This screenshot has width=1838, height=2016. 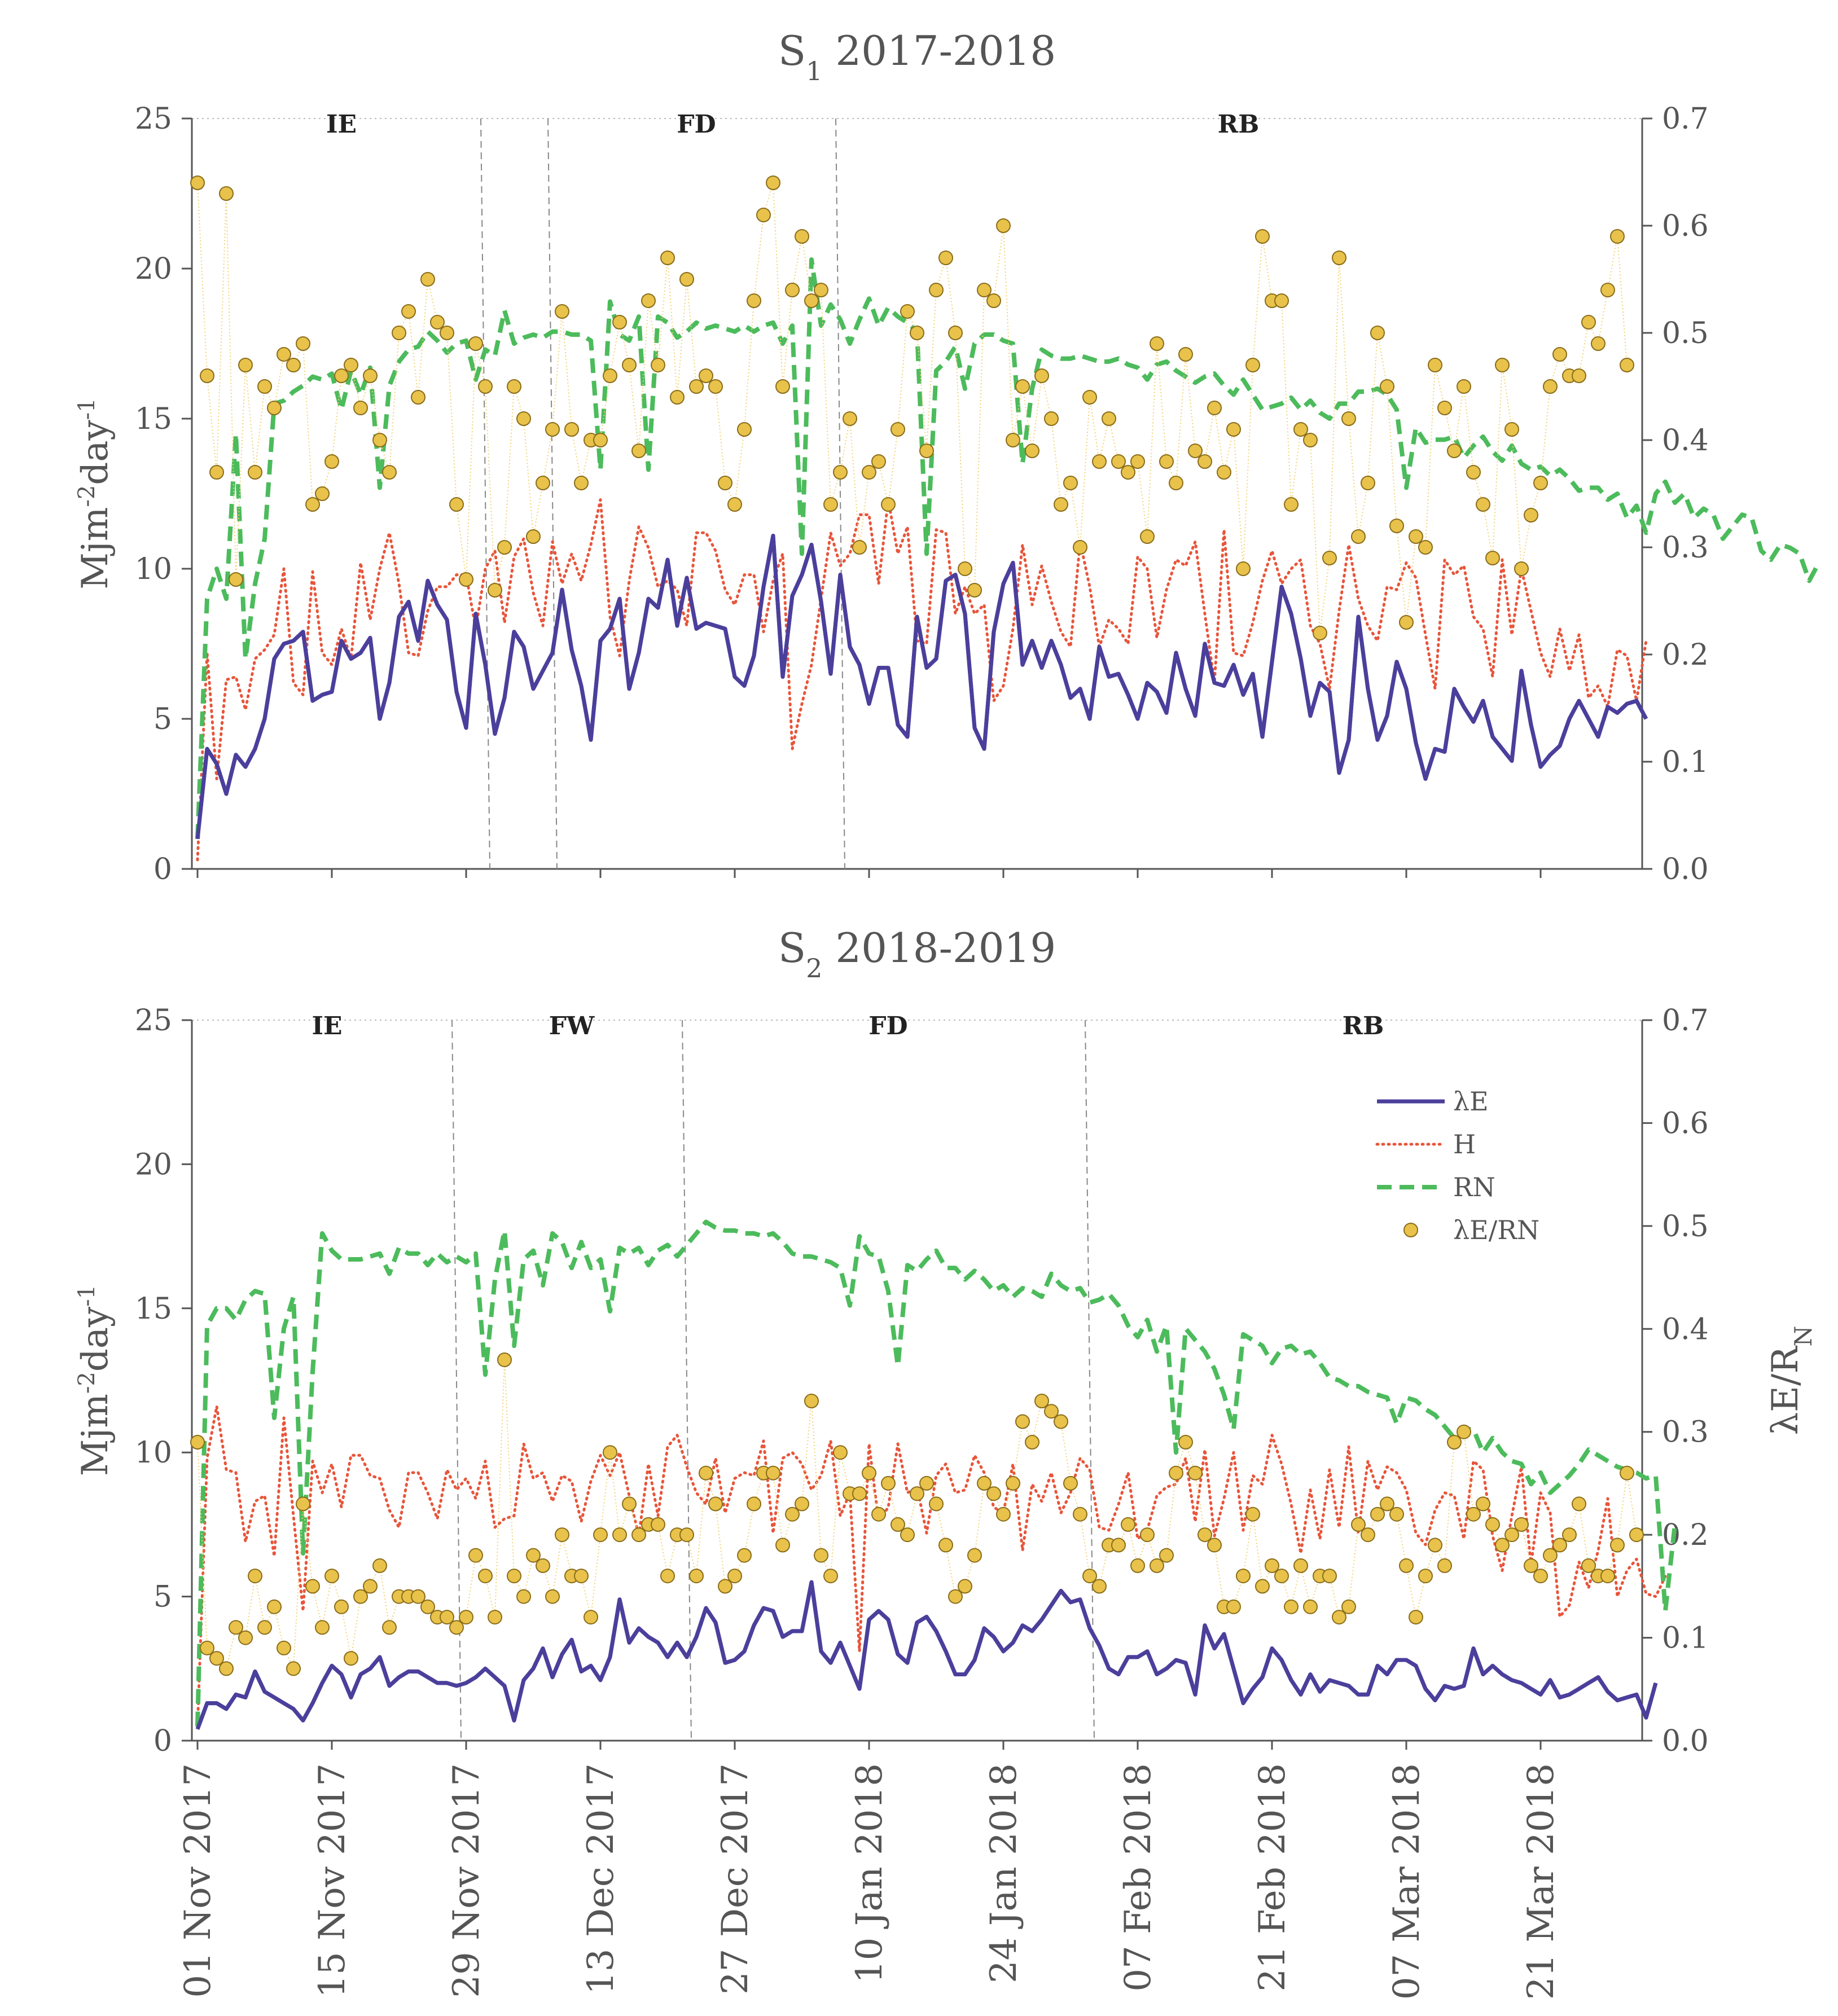 I want to click on x-tick-label: 29 Nov 2017, so click(x=467, y=1881).